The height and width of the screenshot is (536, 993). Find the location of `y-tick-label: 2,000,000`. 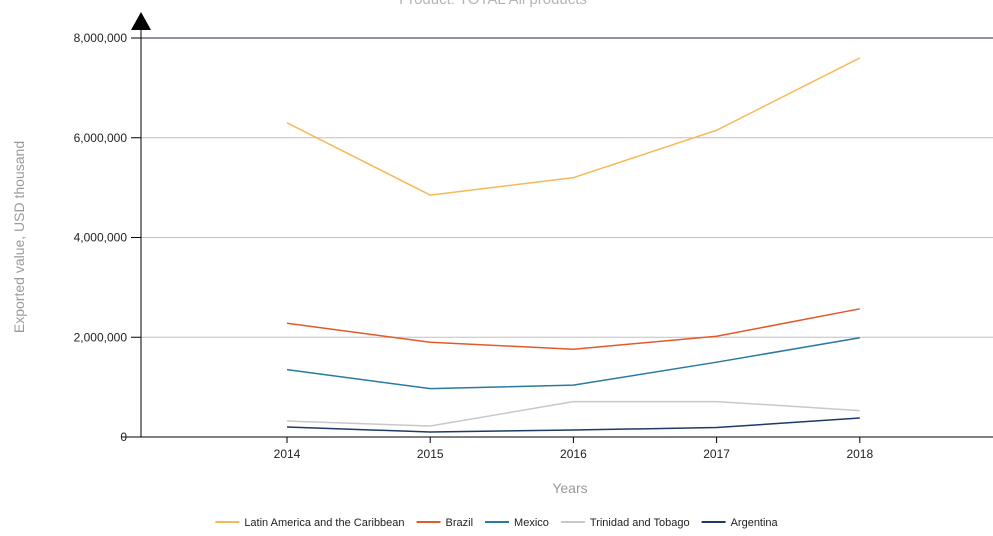

y-tick-label: 2,000,000 is located at coordinates (101, 337).